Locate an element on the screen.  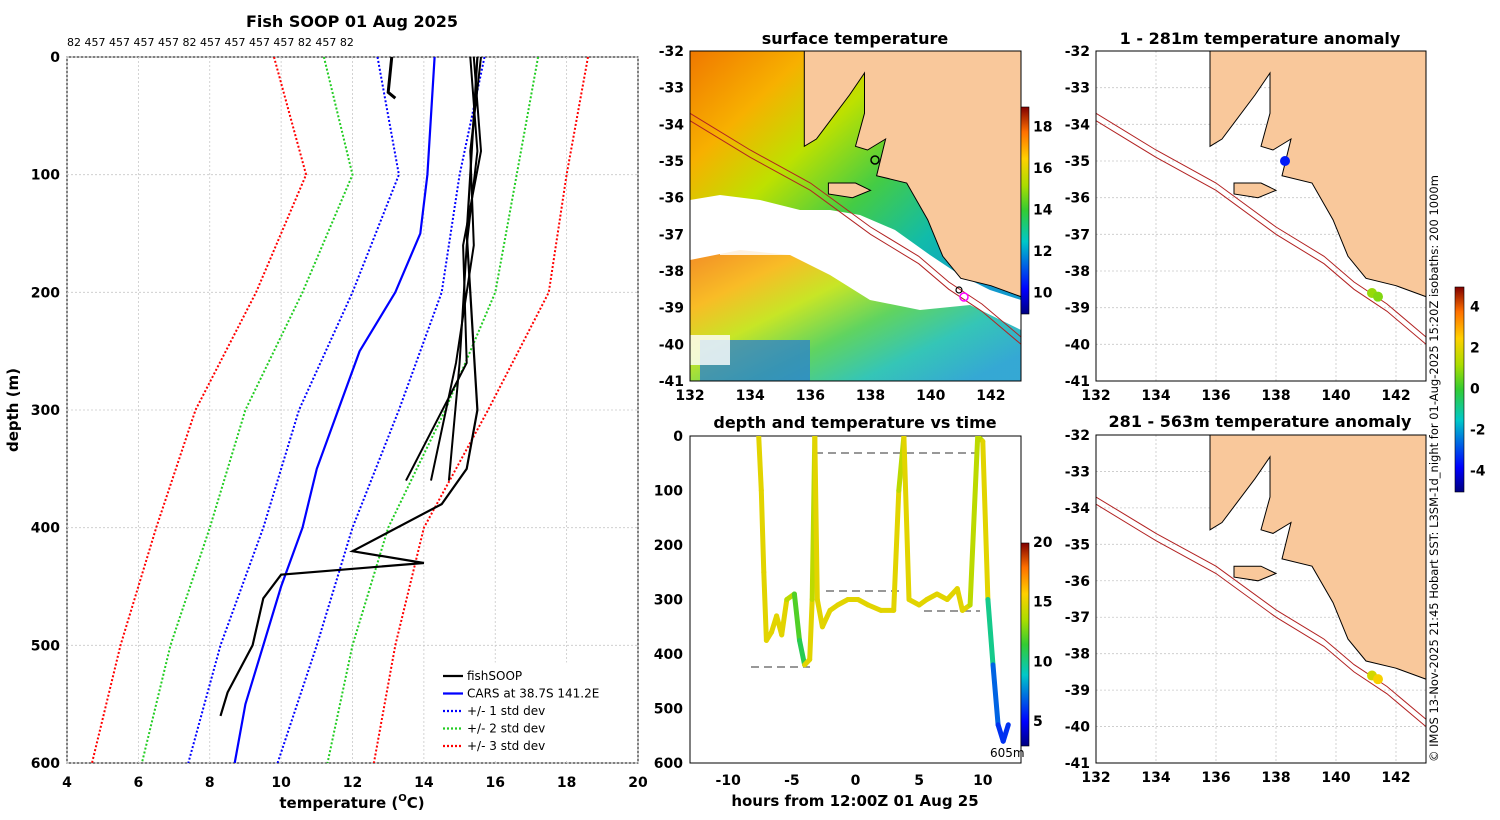
dt-ytick-label: 400 is located at coordinates (668, 655).